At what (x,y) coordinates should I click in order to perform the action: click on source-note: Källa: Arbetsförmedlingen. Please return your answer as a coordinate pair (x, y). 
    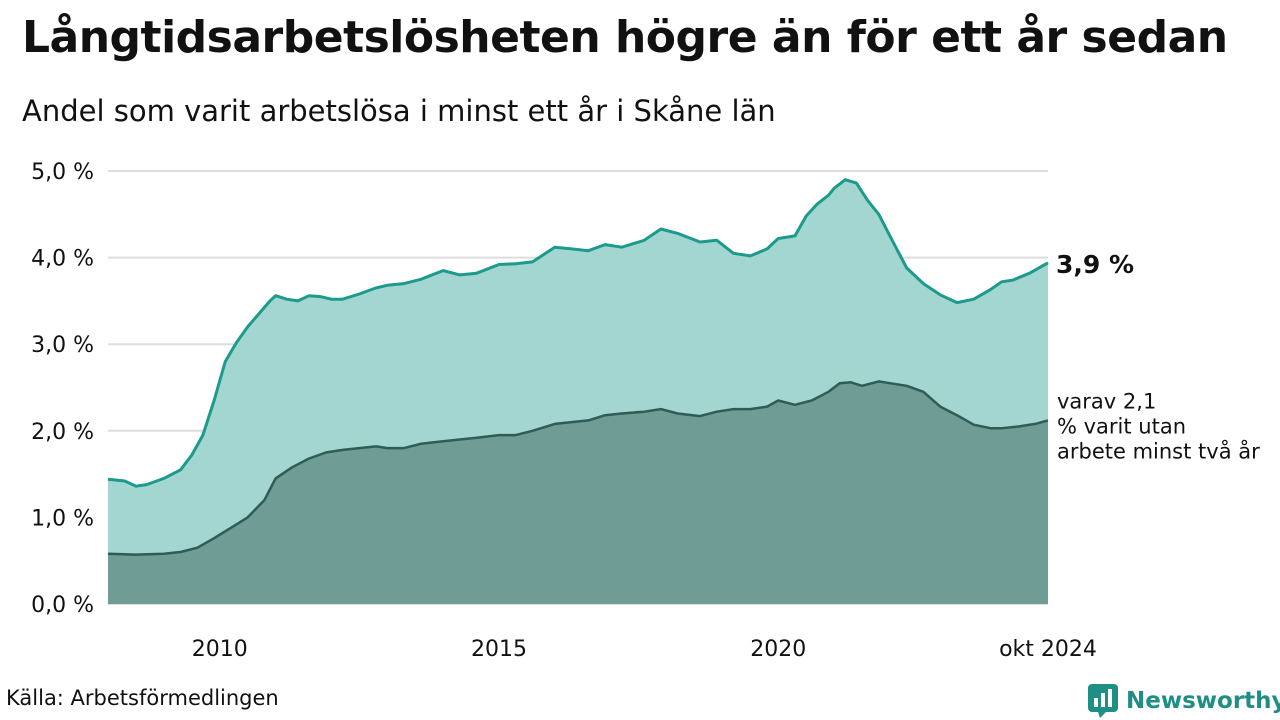
    Looking at the image, I should click on (142, 698).